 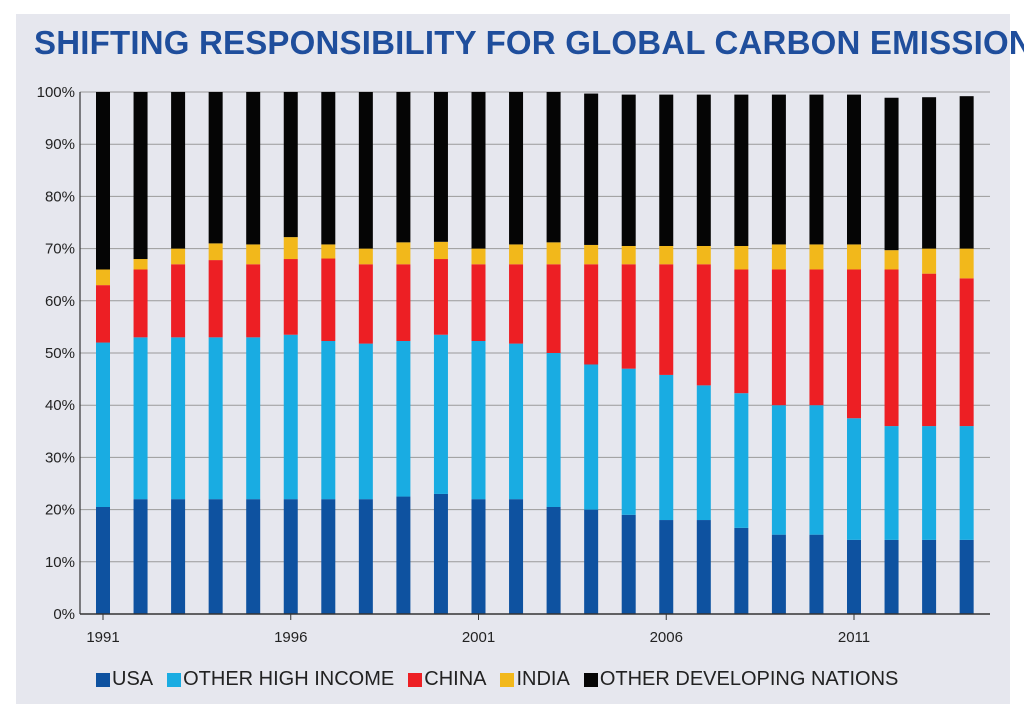 I want to click on legend-label: INDIA, so click(x=543, y=679).